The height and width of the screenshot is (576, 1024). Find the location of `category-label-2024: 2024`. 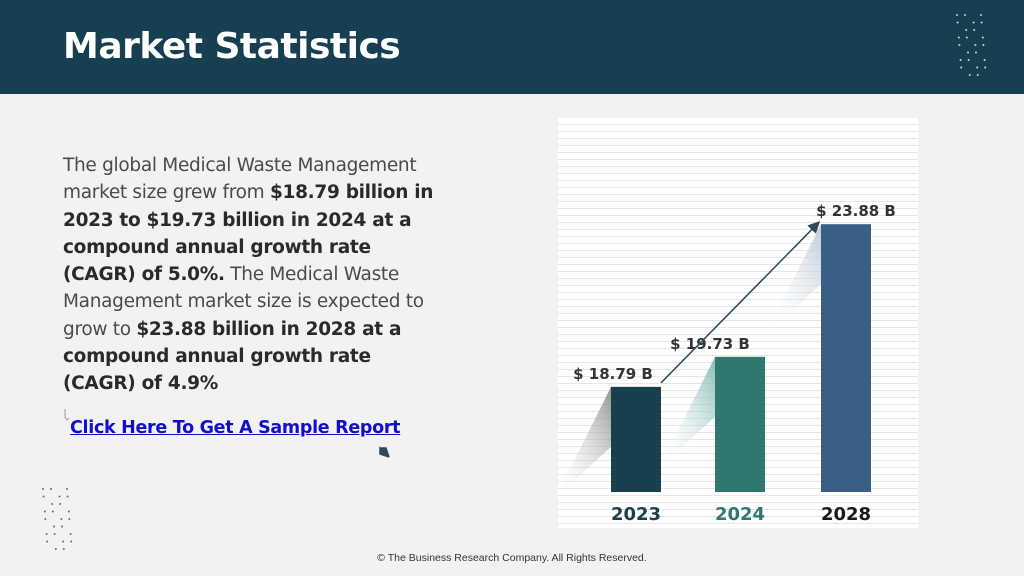

category-label-2024: 2024 is located at coordinates (740, 514).